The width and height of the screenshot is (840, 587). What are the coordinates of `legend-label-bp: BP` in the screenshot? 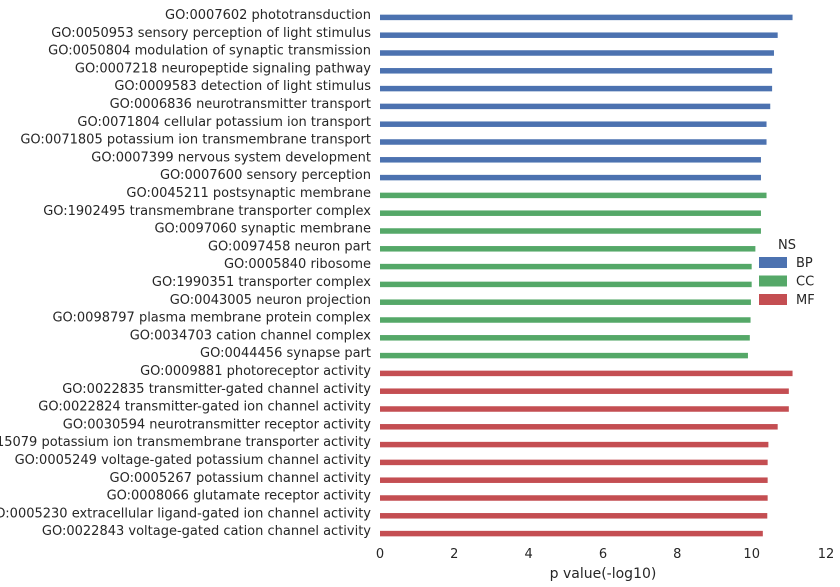 It's located at (804, 263).